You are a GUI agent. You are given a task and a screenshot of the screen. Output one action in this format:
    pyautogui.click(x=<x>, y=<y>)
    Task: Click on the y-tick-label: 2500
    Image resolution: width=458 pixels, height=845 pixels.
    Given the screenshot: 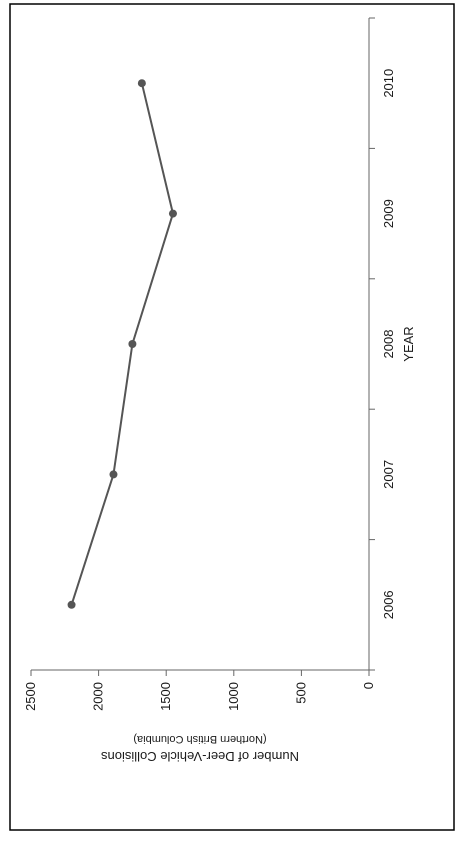 What is the action you would take?
    pyautogui.click(x=30, y=696)
    